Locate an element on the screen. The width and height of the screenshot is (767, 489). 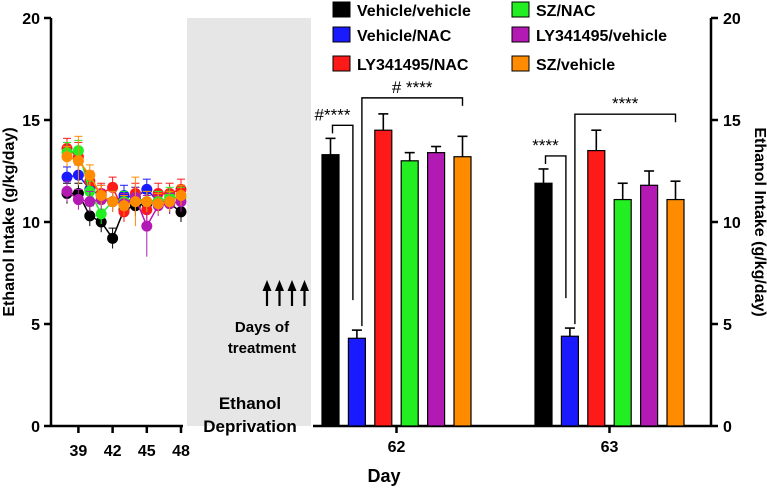
right-significance-label: # **** is located at coordinates (412, 87).